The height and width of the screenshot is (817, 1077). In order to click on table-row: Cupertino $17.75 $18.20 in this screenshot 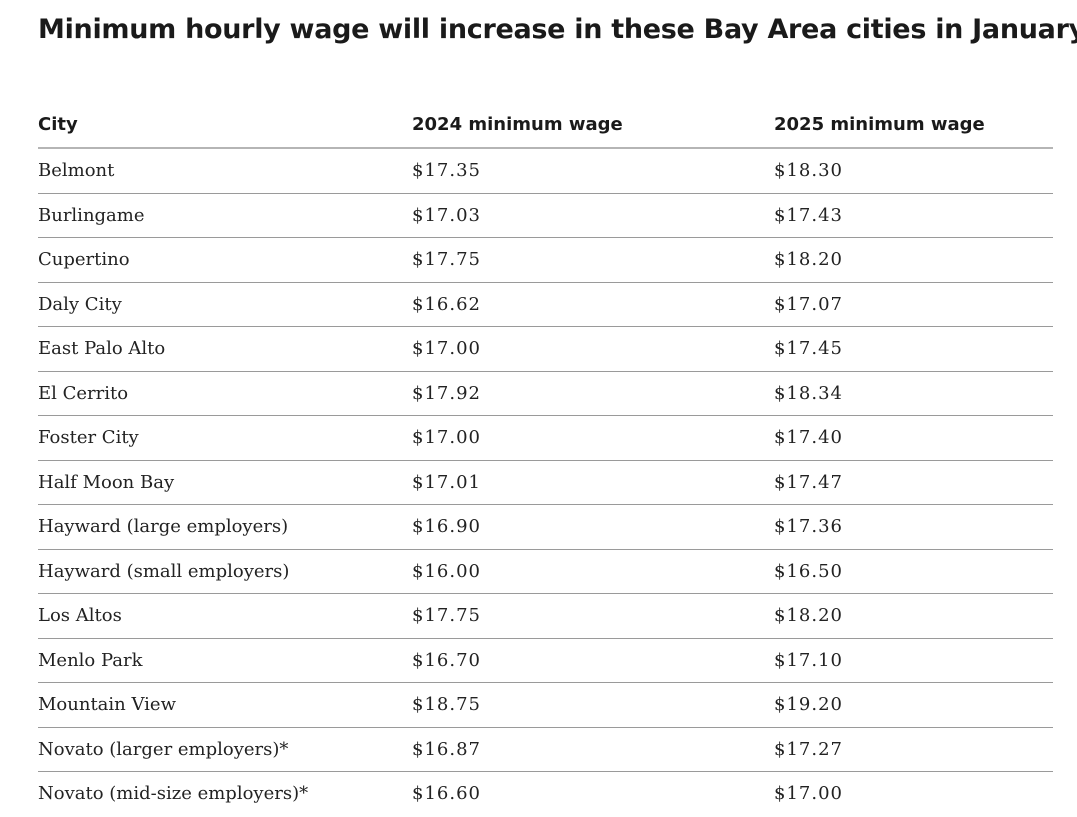, I will do `click(545, 260)`.